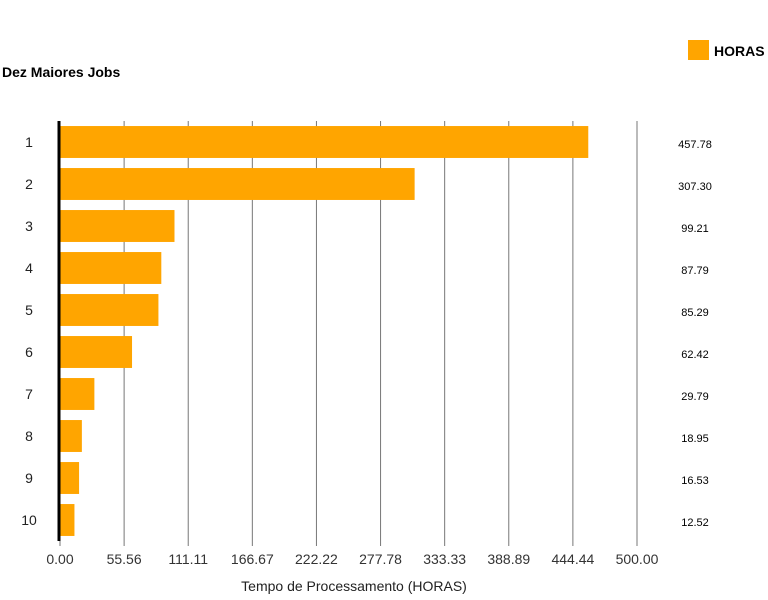 This screenshot has width=768, height=600. Describe the element at coordinates (188, 559) in the screenshot. I see `x-tick-label: 111.11` at that location.